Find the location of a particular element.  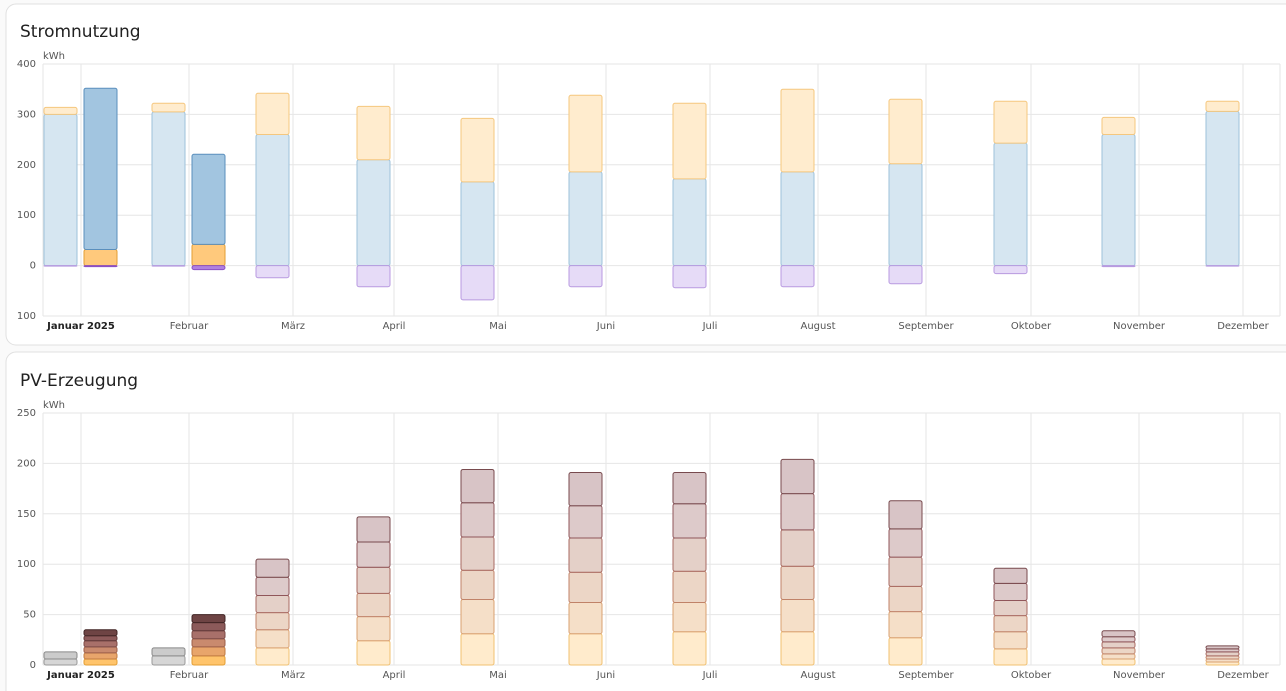

y-tick-label: 0 is located at coordinates (33, 266).